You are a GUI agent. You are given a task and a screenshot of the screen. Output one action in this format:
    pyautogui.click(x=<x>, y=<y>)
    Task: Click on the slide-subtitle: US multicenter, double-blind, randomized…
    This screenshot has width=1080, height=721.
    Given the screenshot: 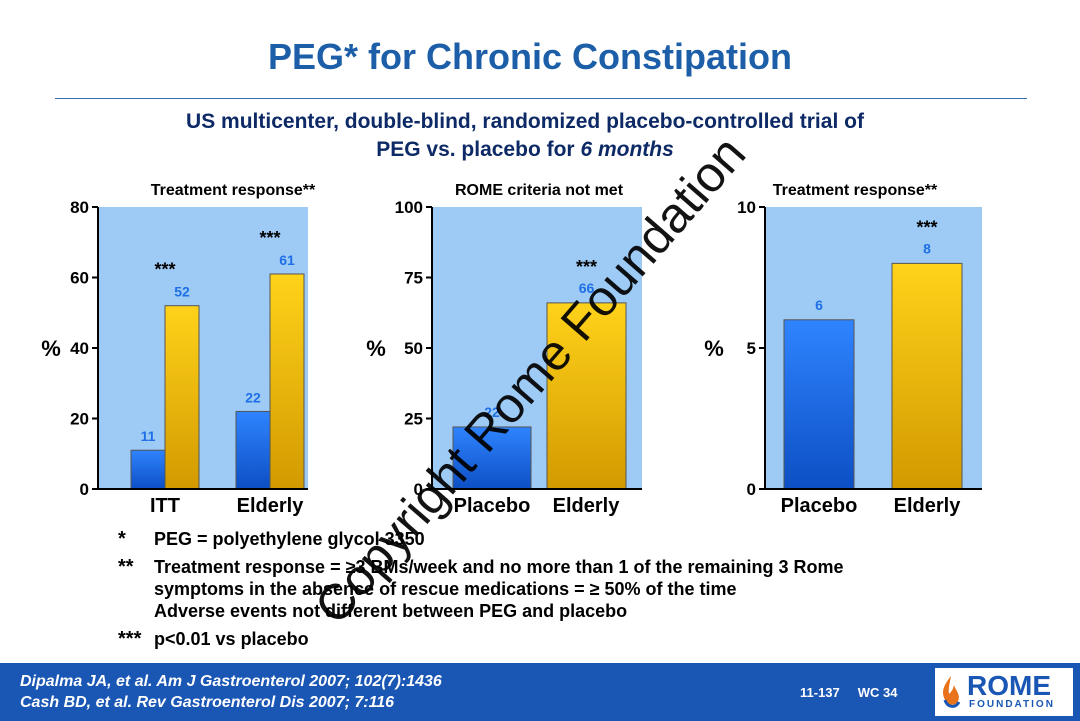 What is the action you would take?
    pyautogui.click(x=525, y=136)
    